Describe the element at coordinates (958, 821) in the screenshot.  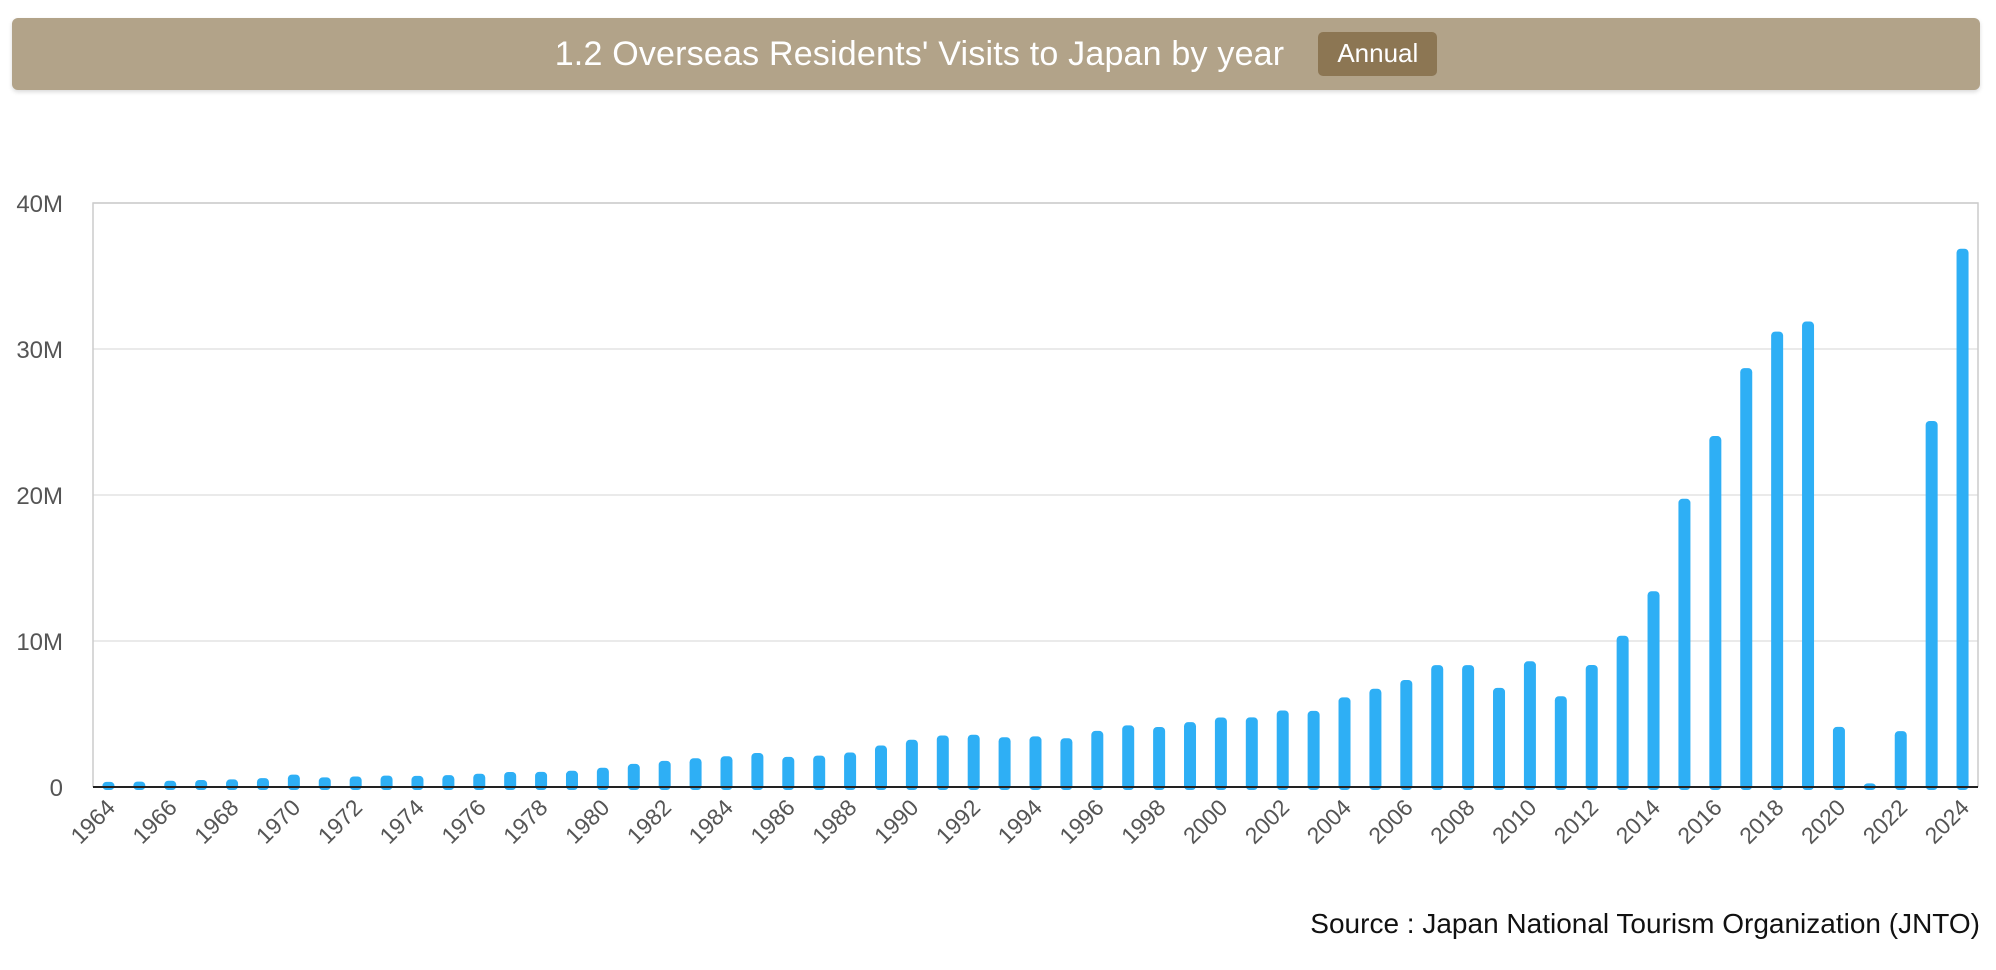
I see `x-tick-label: 1992` at that location.